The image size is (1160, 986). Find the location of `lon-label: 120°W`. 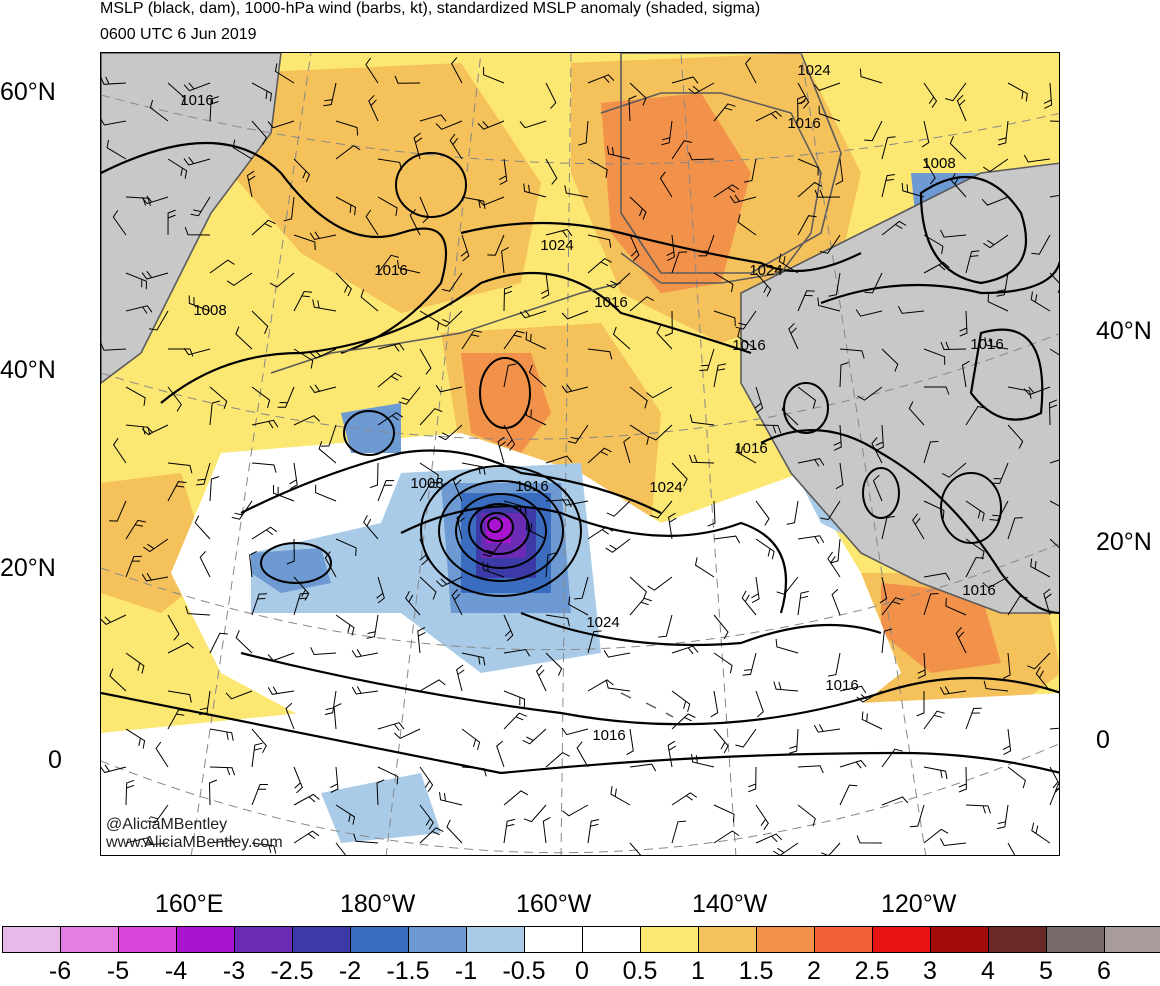

lon-label: 120°W is located at coordinates (919, 904).